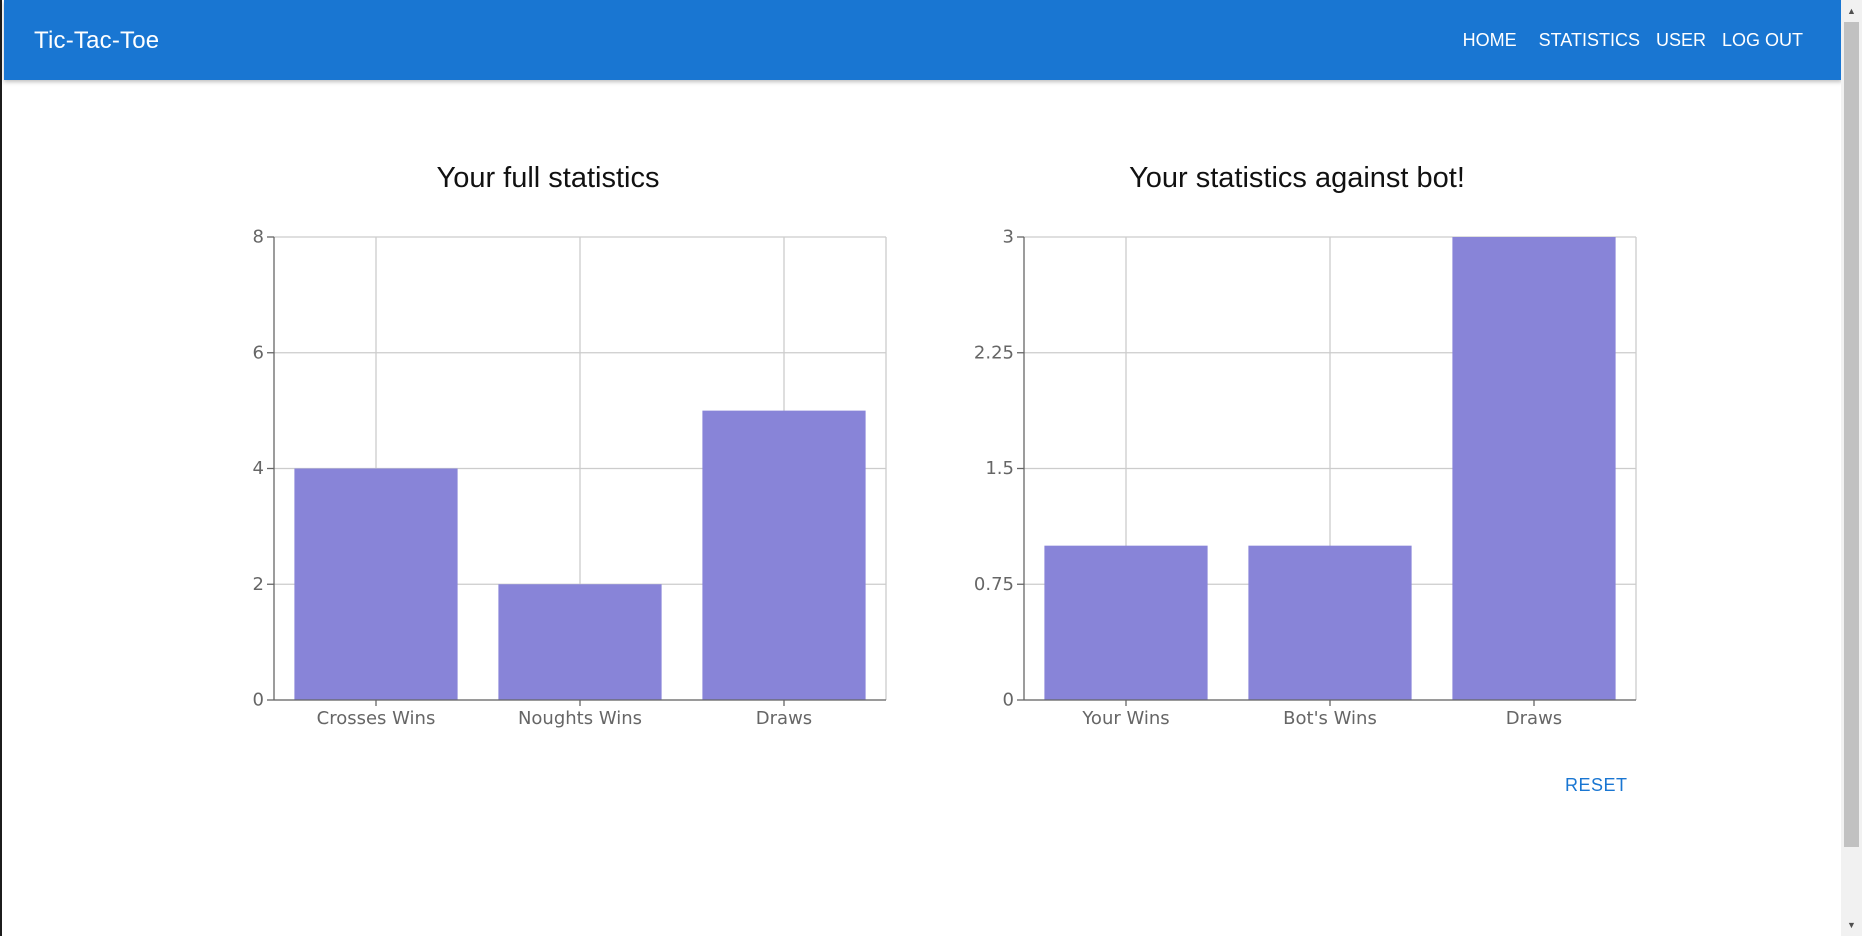 The width and height of the screenshot is (1862, 936). I want to click on bot-stats-title: Your statistics against bot!, so click(1297, 178).